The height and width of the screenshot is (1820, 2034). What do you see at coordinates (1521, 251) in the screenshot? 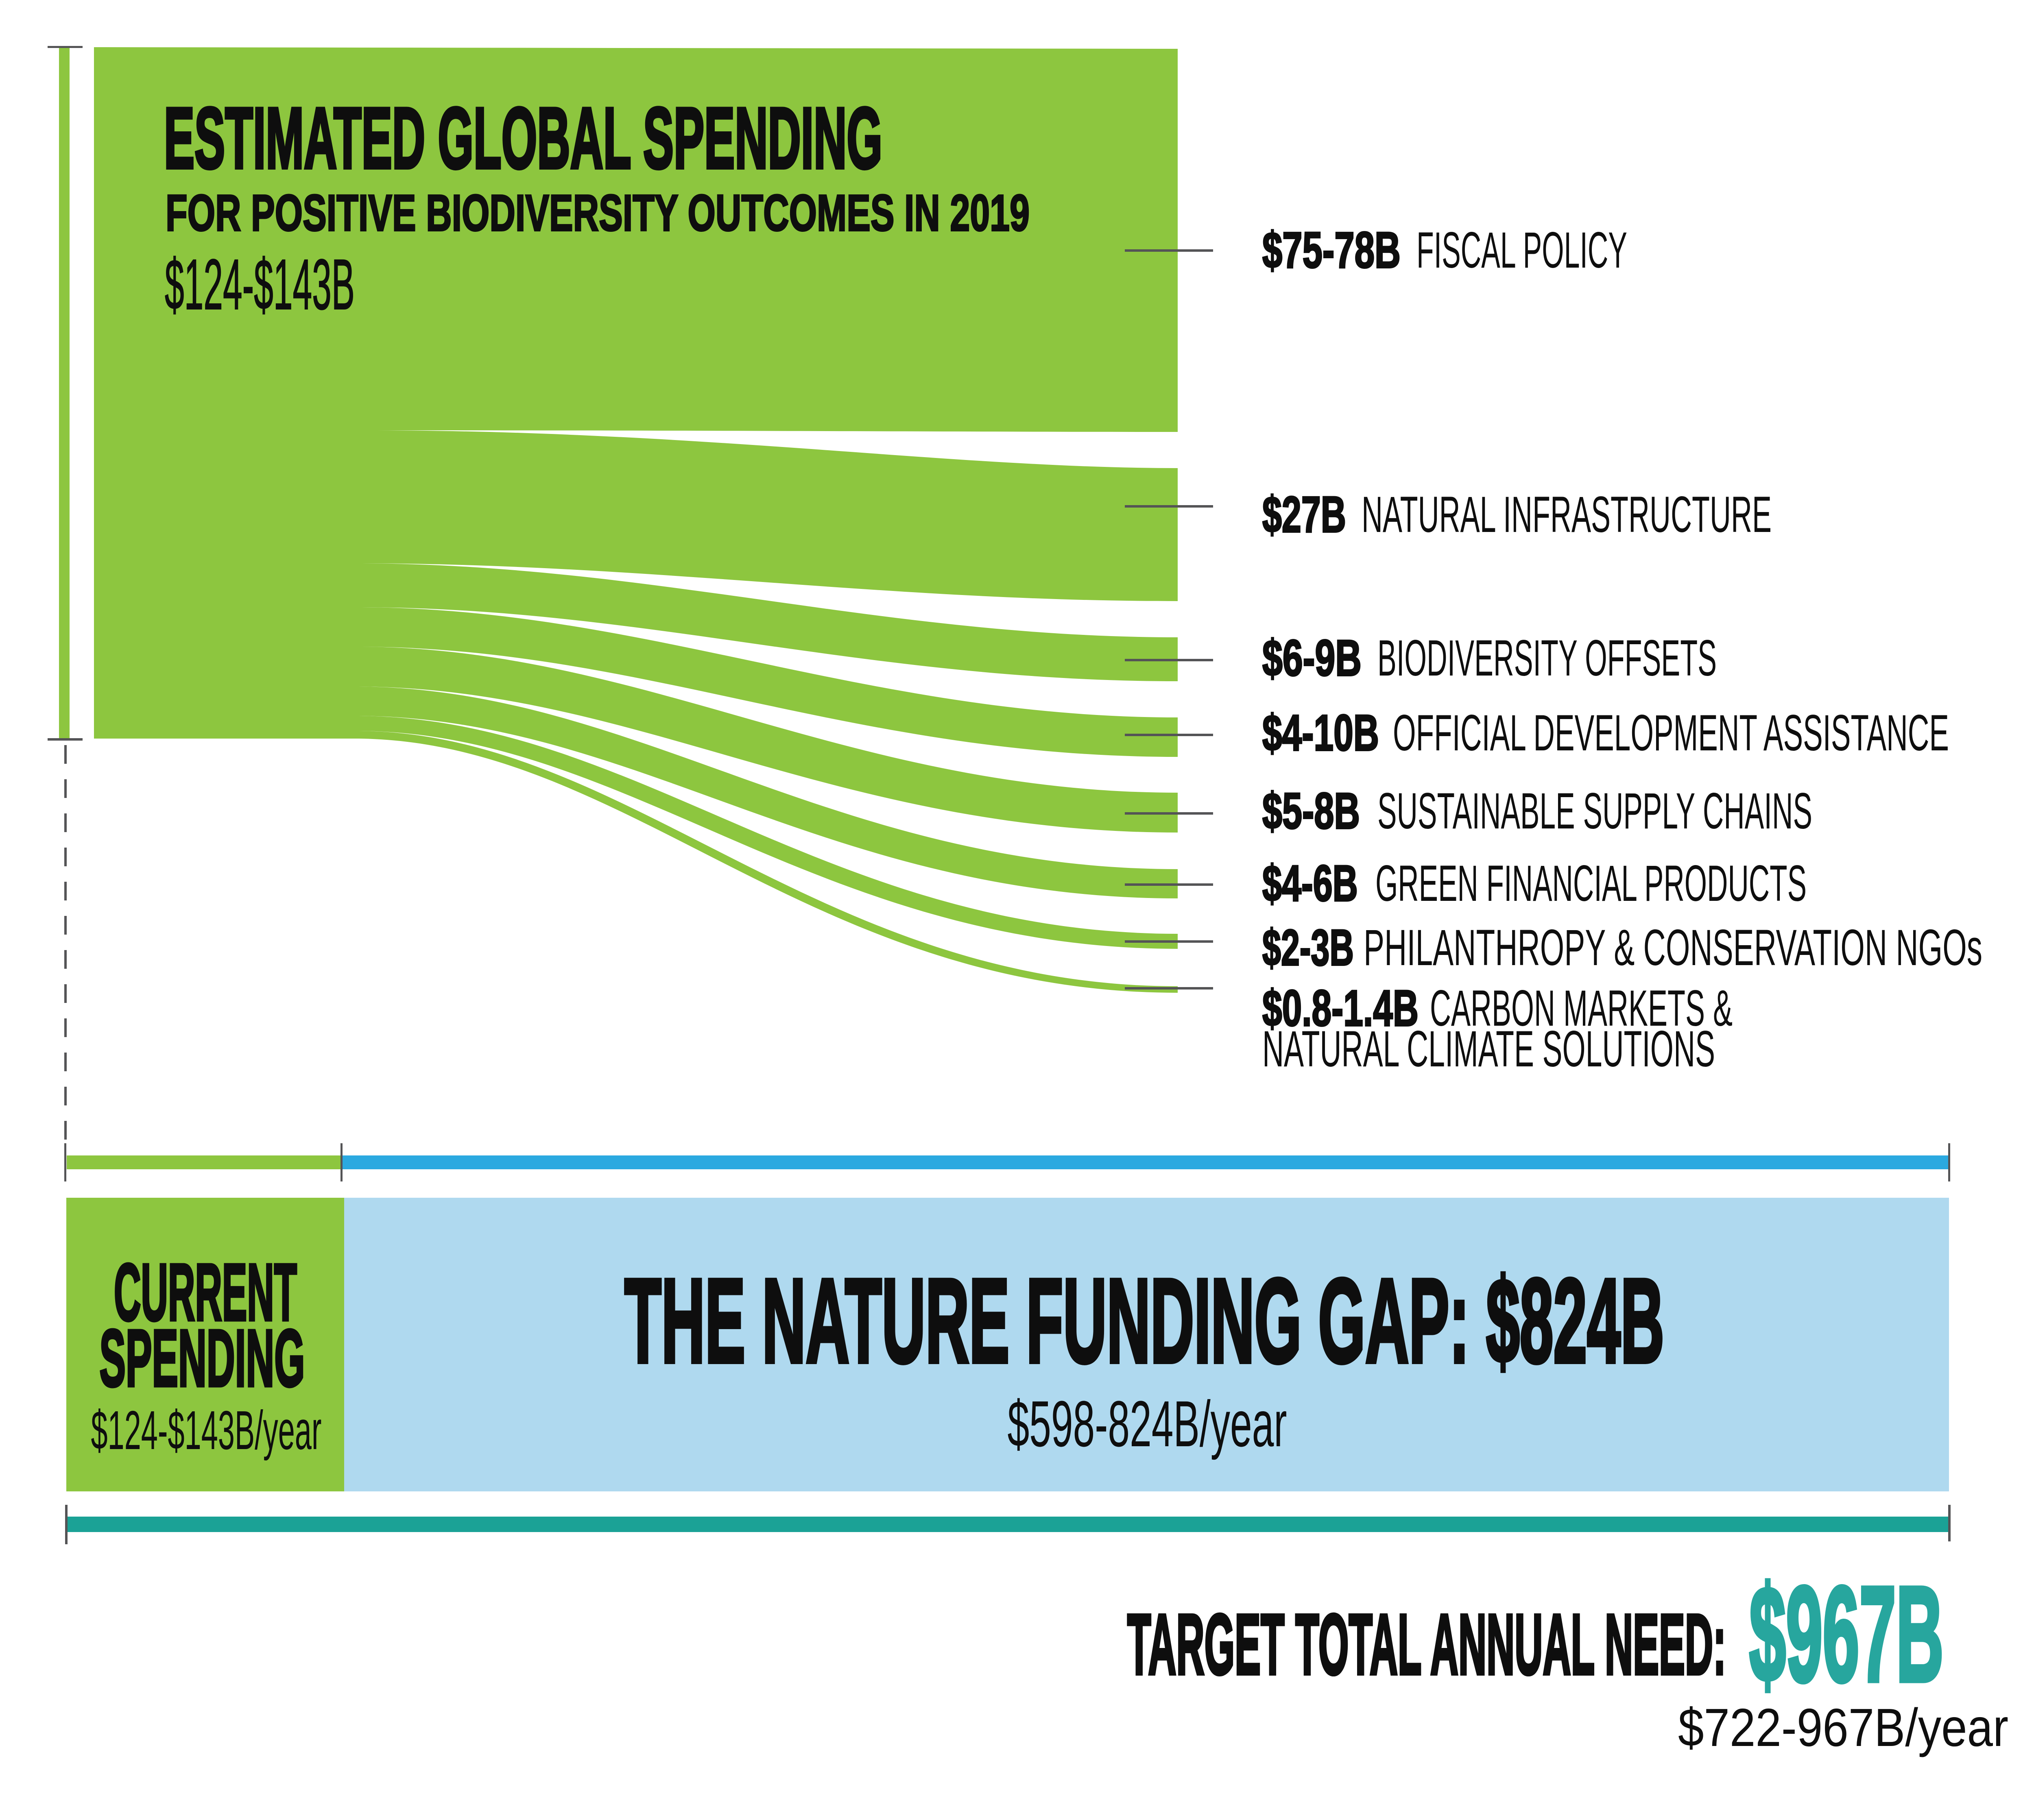
I see `svg-text: FISCAL POLICY` at bounding box center [1521, 251].